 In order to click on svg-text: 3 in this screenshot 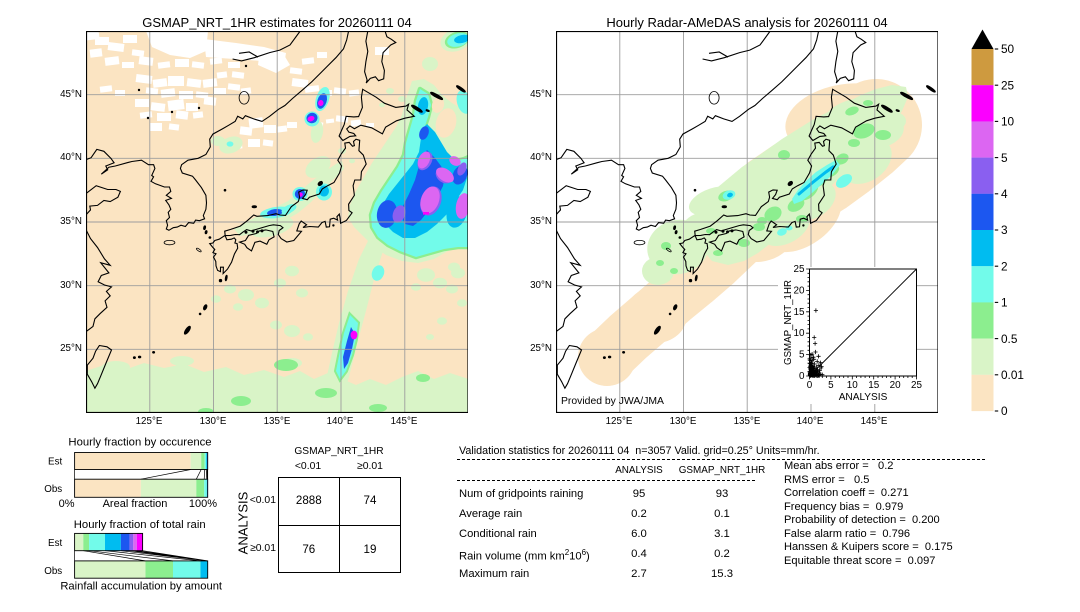, I will do `click(1004, 230)`.